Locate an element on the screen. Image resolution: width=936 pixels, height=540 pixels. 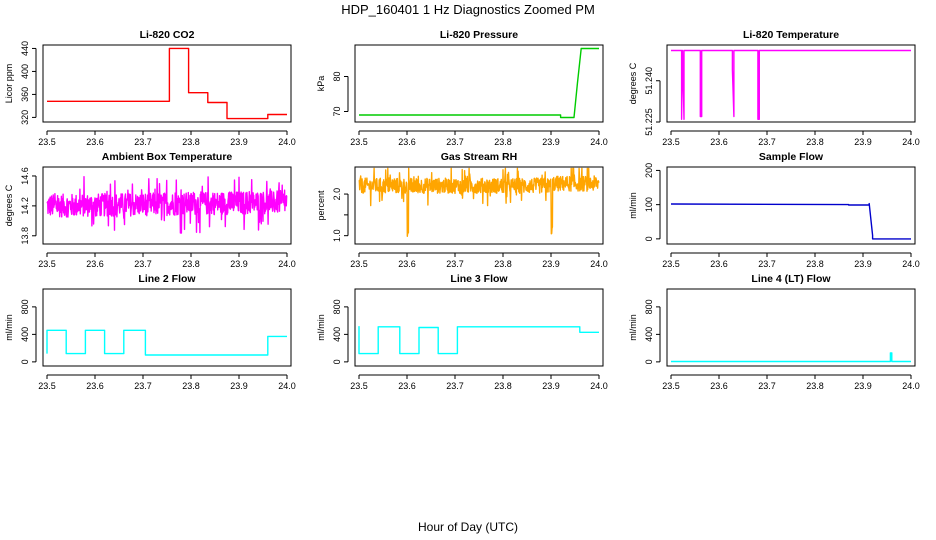
y-axis: 70 80 is located at coordinates (340, 94).